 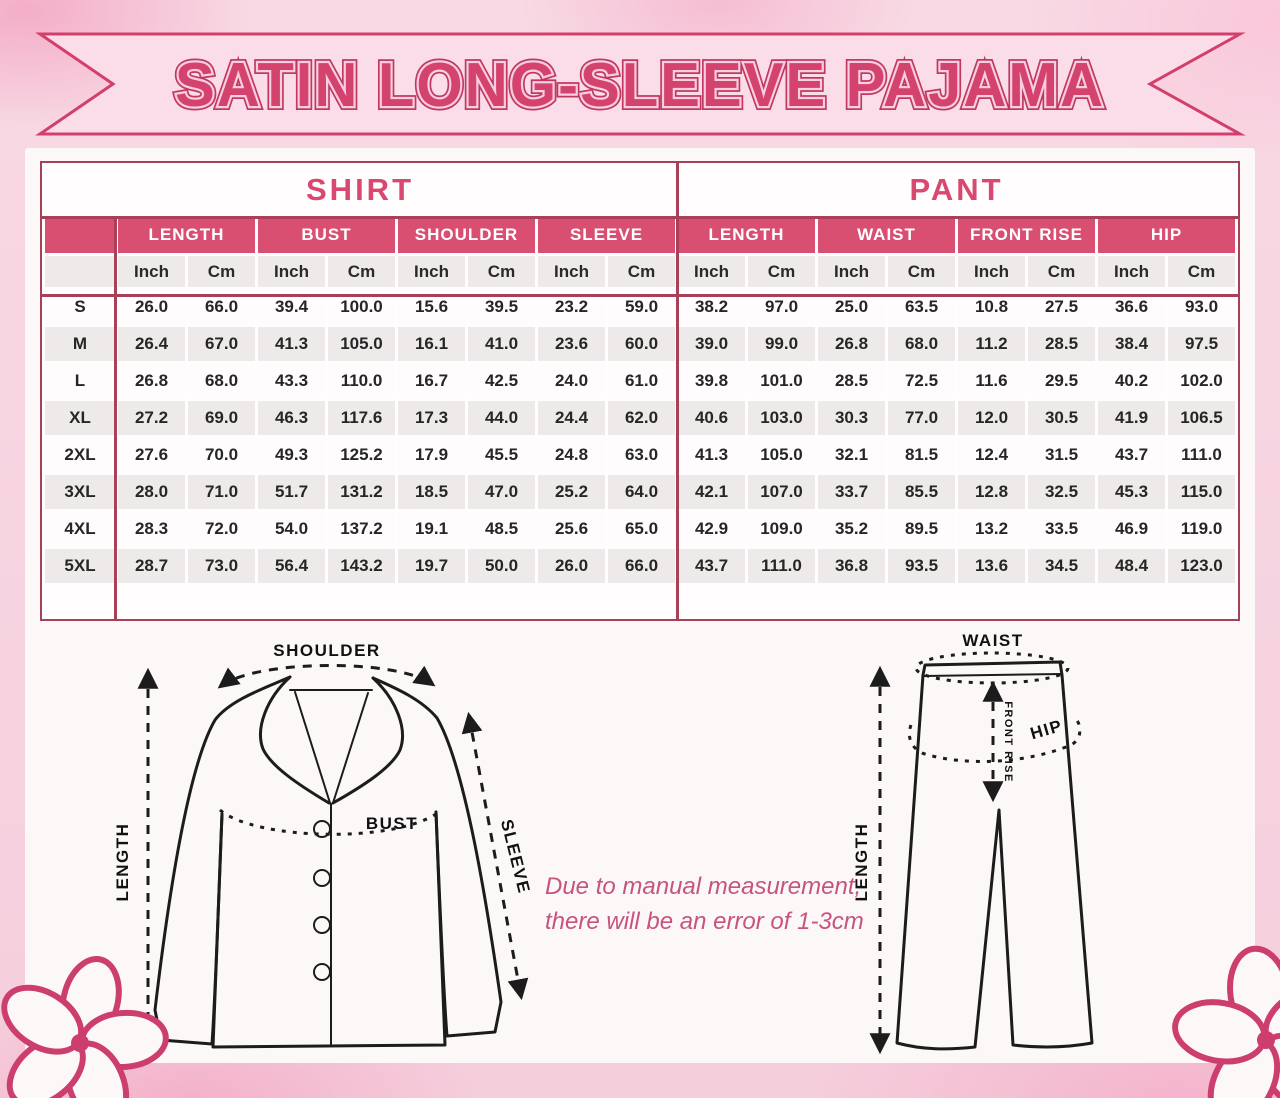 I want to click on sleeve-label: SLEEVE, so click(x=515, y=856).